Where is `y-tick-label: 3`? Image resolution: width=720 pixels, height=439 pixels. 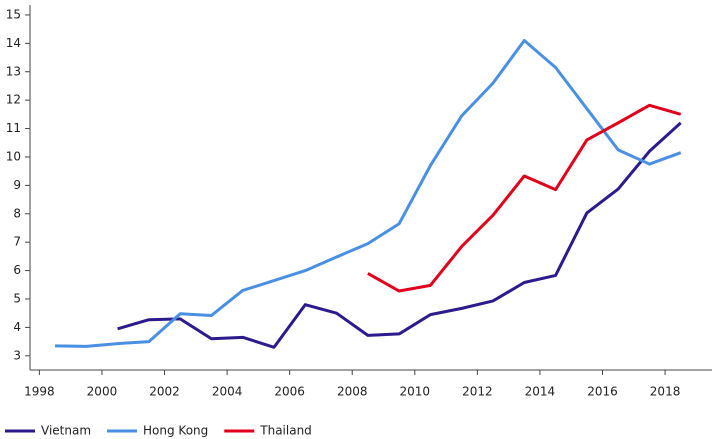
y-tick-label: 3 is located at coordinates (17, 355).